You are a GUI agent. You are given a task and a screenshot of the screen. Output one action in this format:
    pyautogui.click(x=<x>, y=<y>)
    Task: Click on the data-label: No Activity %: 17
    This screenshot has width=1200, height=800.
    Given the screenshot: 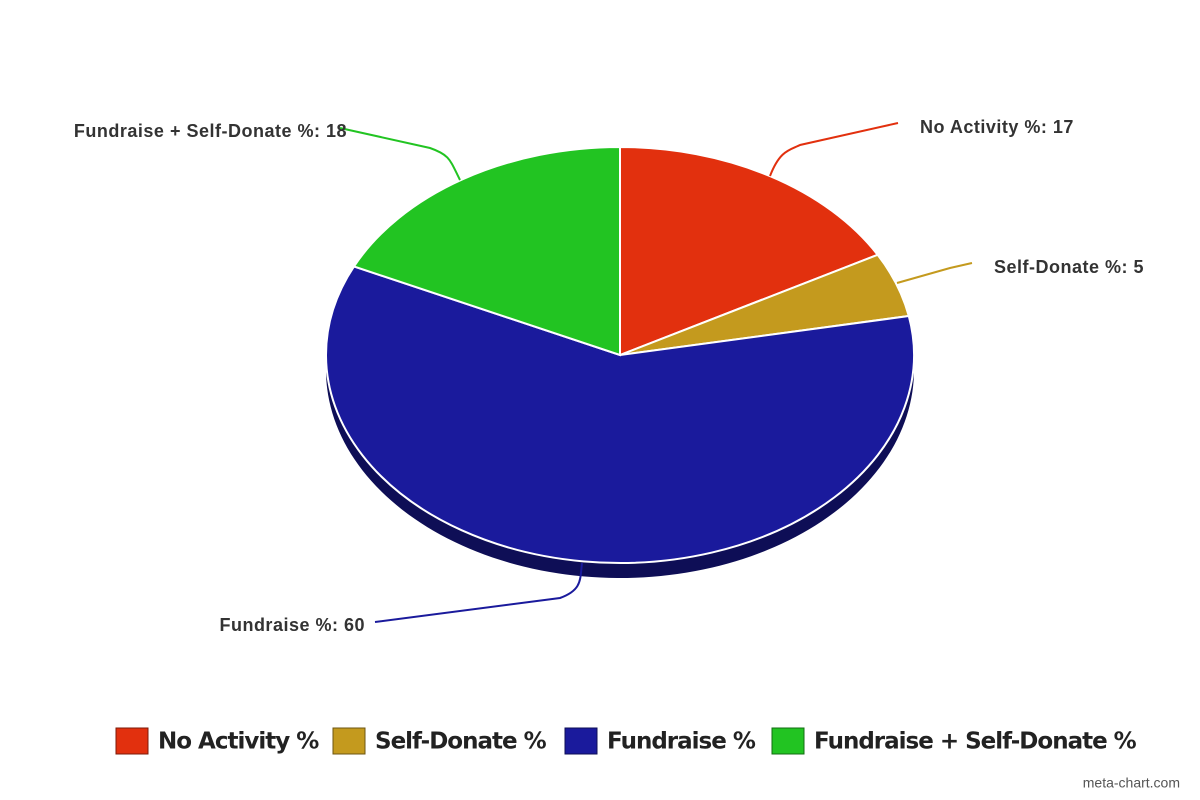 What is the action you would take?
    pyautogui.click(x=997, y=127)
    